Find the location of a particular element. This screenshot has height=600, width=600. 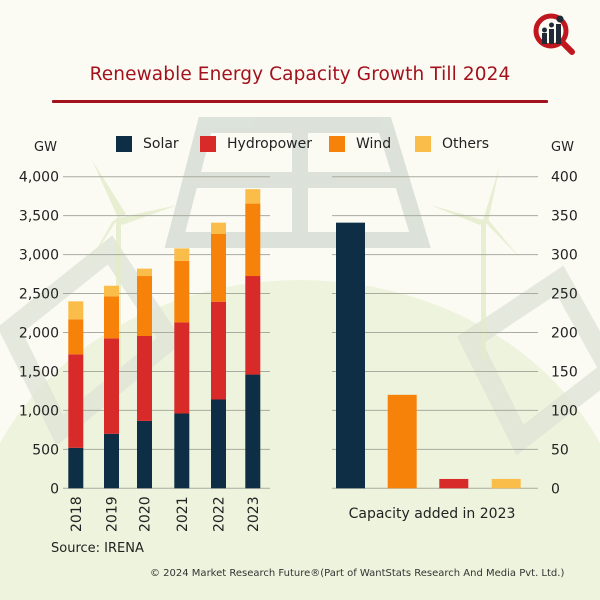

bar-segment-others-2018 is located at coordinates (76, 310).